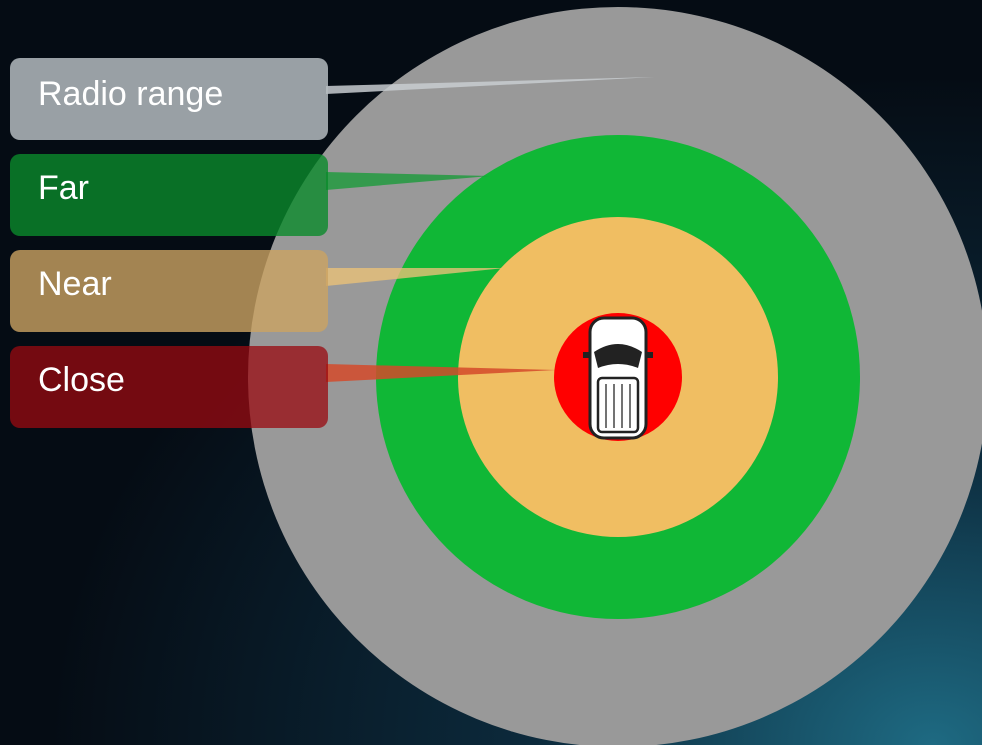 The height and width of the screenshot is (745, 982). I want to click on label: Far, so click(63, 188).